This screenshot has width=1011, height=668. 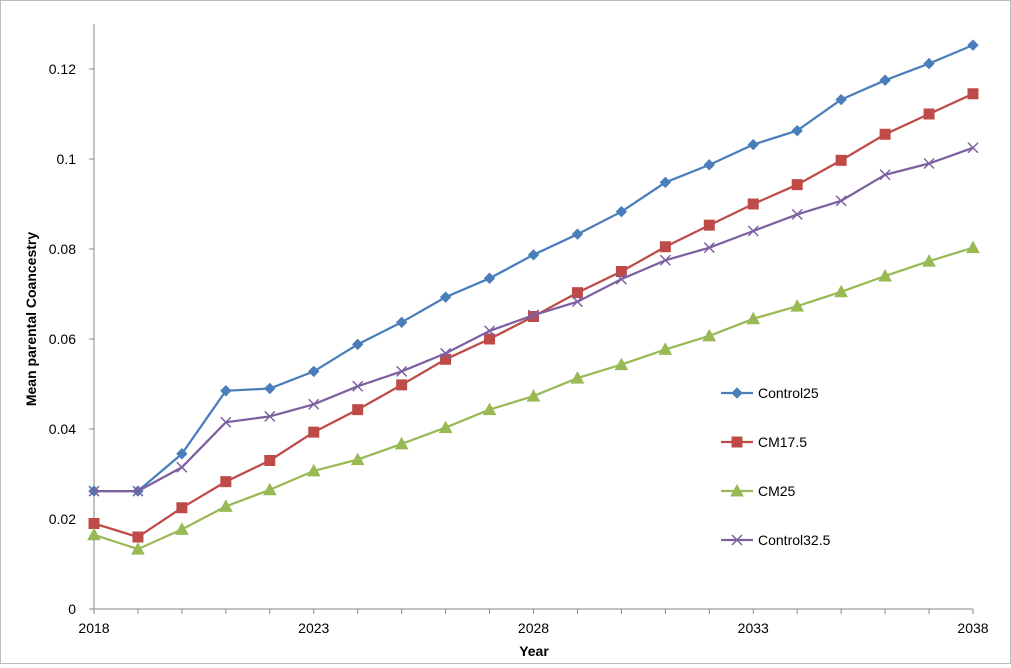 I want to click on legend: Control25 CM17.5 CM25 Control32.5, so click(x=776, y=466).